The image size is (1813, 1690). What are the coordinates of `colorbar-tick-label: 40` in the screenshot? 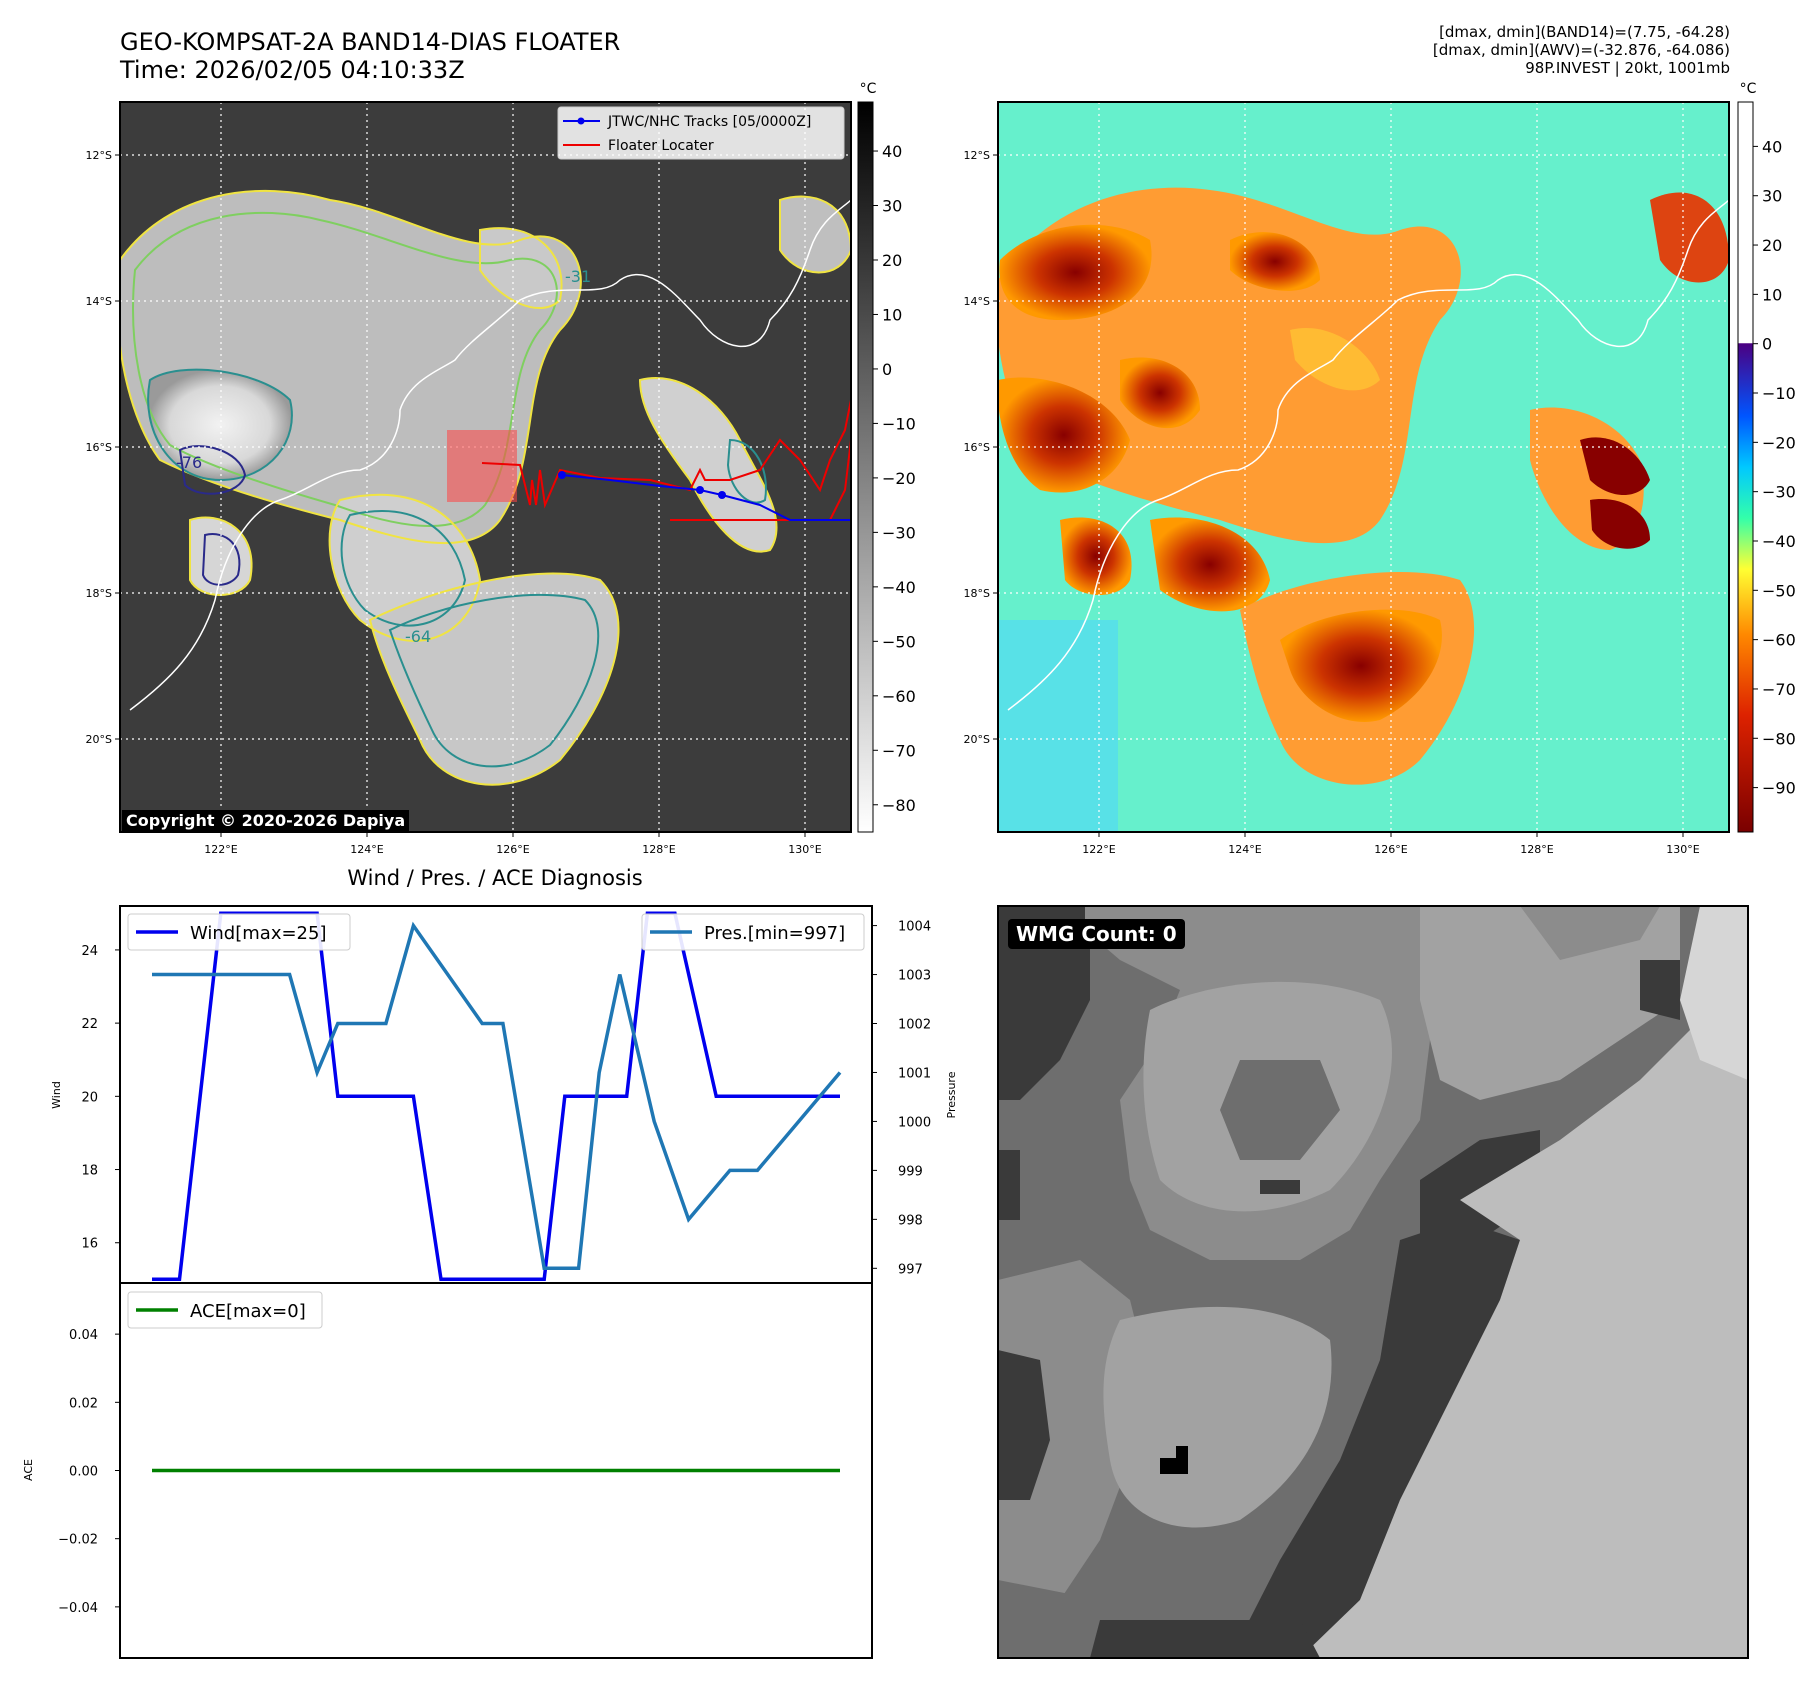 It's located at (1772, 146).